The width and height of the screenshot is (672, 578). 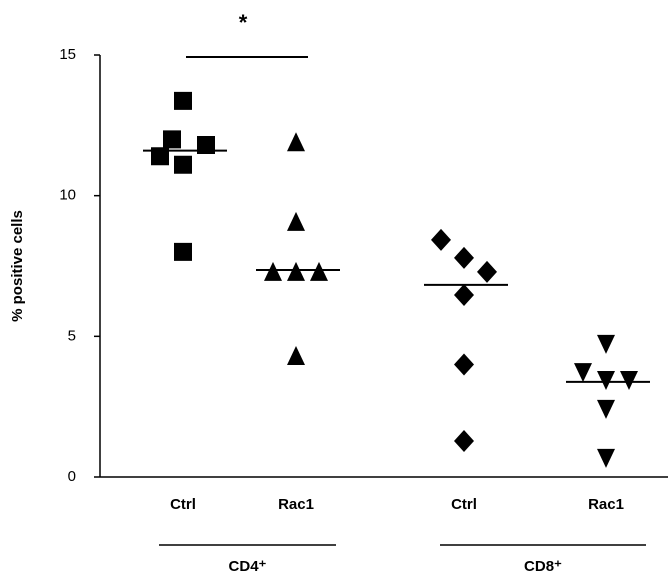 I want to click on y-tick-label: 0, so click(x=72, y=476).